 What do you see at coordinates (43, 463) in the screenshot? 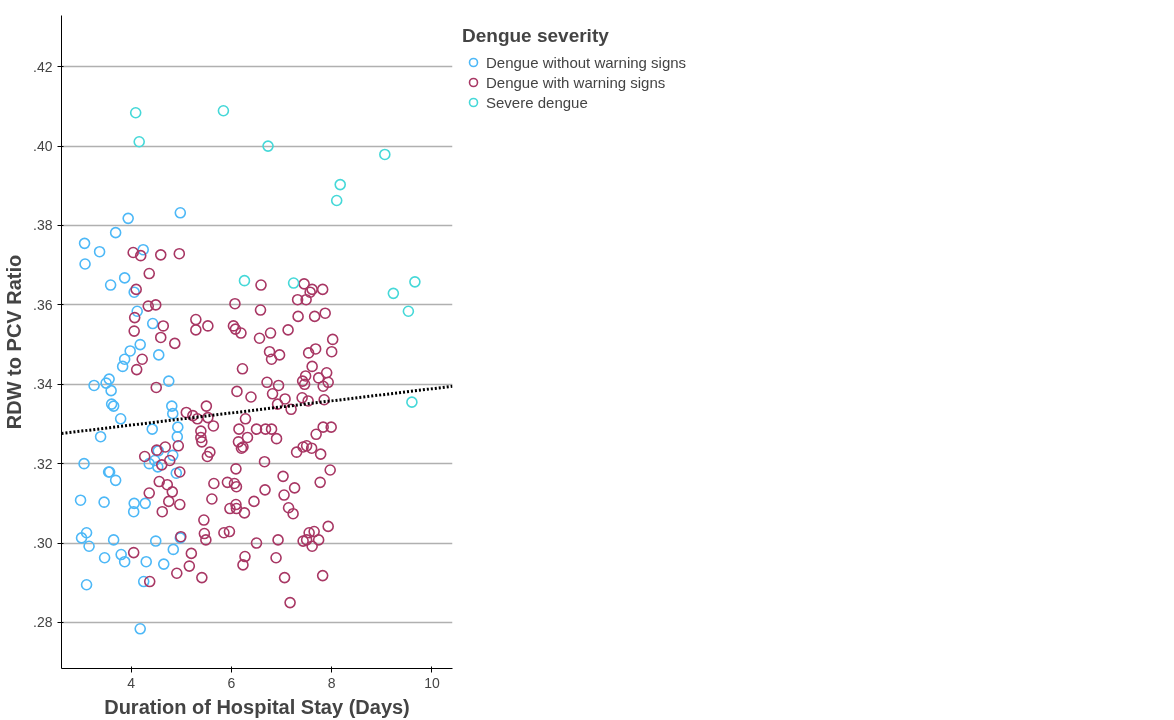
I see `y-tick-label: .32` at bounding box center [43, 463].